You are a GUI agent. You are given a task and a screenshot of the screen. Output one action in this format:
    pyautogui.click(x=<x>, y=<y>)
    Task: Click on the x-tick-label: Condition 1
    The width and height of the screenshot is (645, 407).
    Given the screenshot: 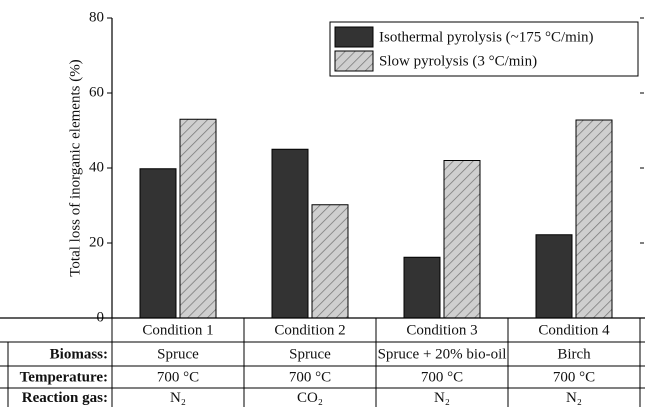 What is the action you would take?
    pyautogui.click(x=177, y=330)
    